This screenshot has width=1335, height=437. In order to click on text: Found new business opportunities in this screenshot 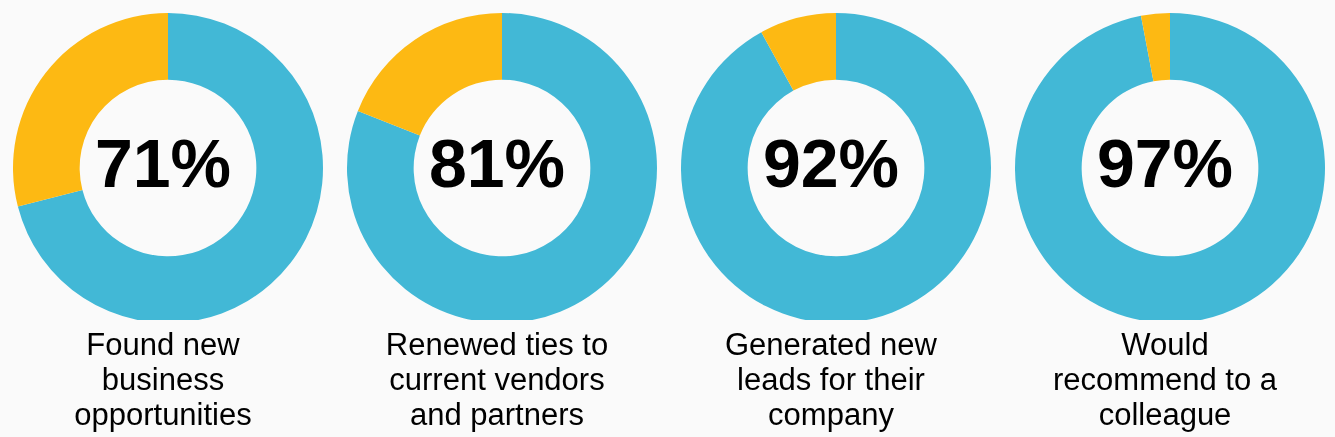, I will do `click(163, 379)`.